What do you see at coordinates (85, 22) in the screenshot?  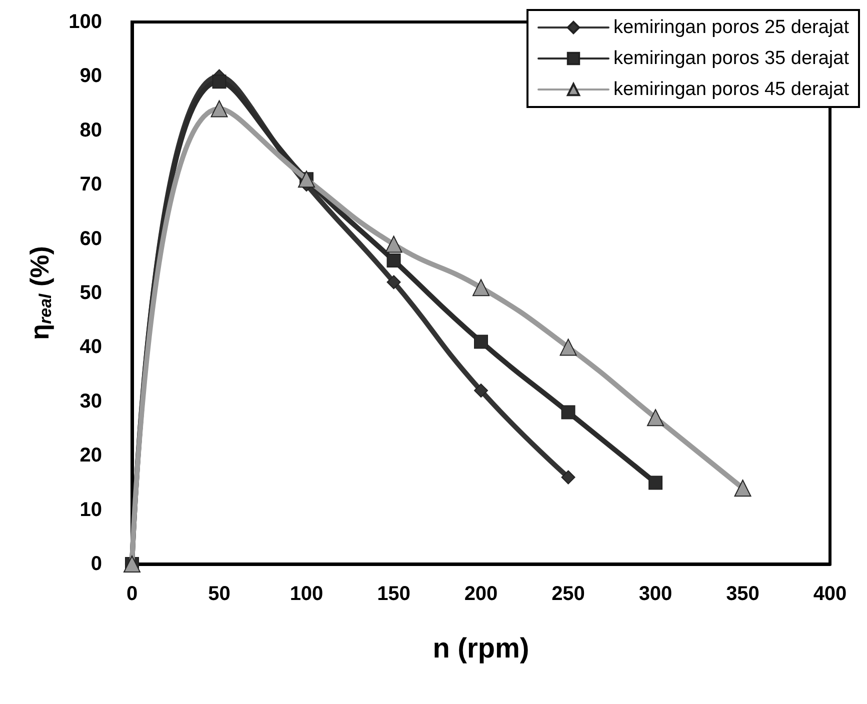 I see `y-tick-label: 100` at bounding box center [85, 22].